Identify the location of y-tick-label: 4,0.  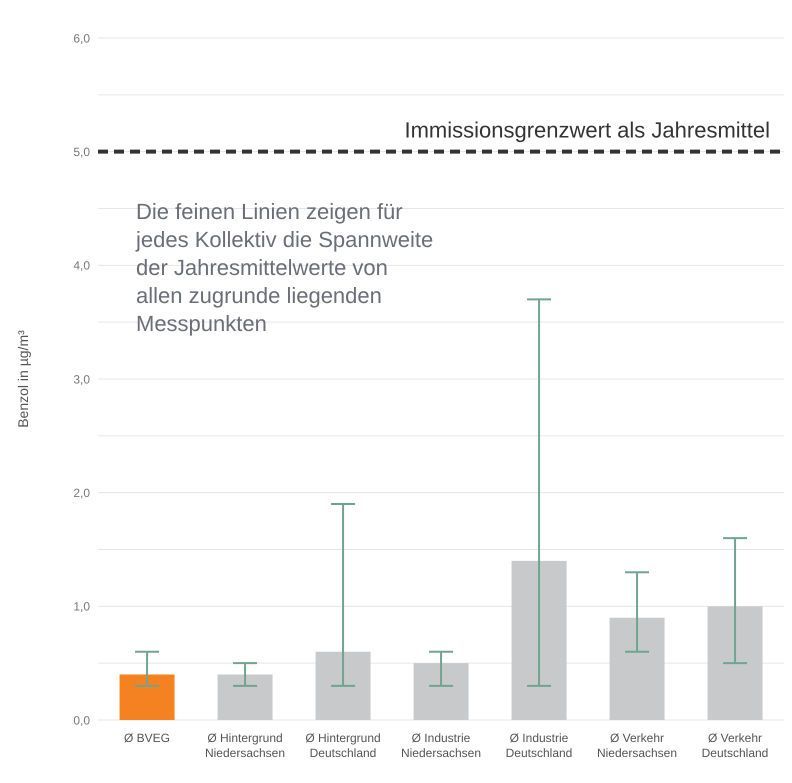
(81, 265).